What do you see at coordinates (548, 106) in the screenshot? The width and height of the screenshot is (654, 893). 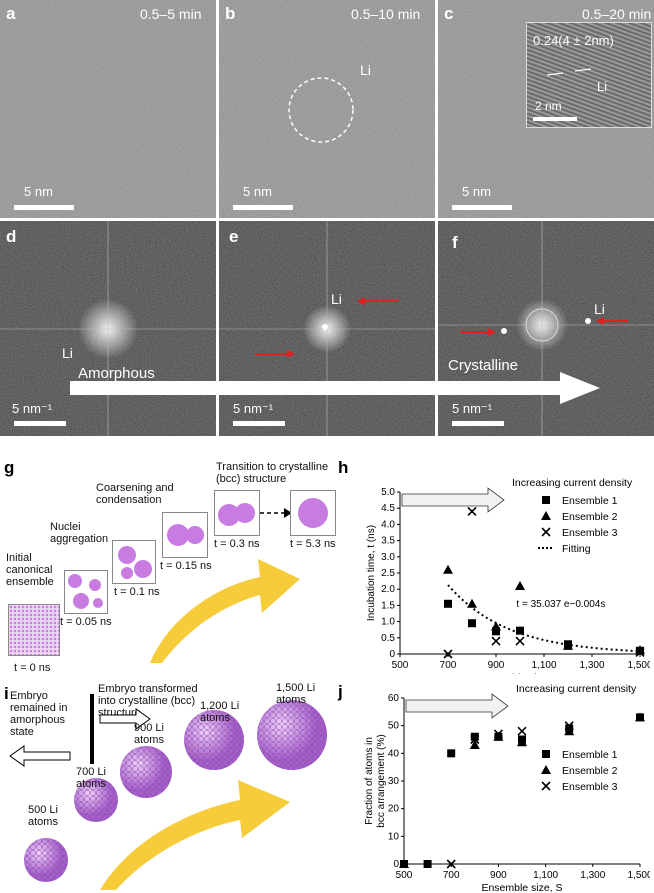 I see `scale-text: 2 nm` at bounding box center [548, 106].